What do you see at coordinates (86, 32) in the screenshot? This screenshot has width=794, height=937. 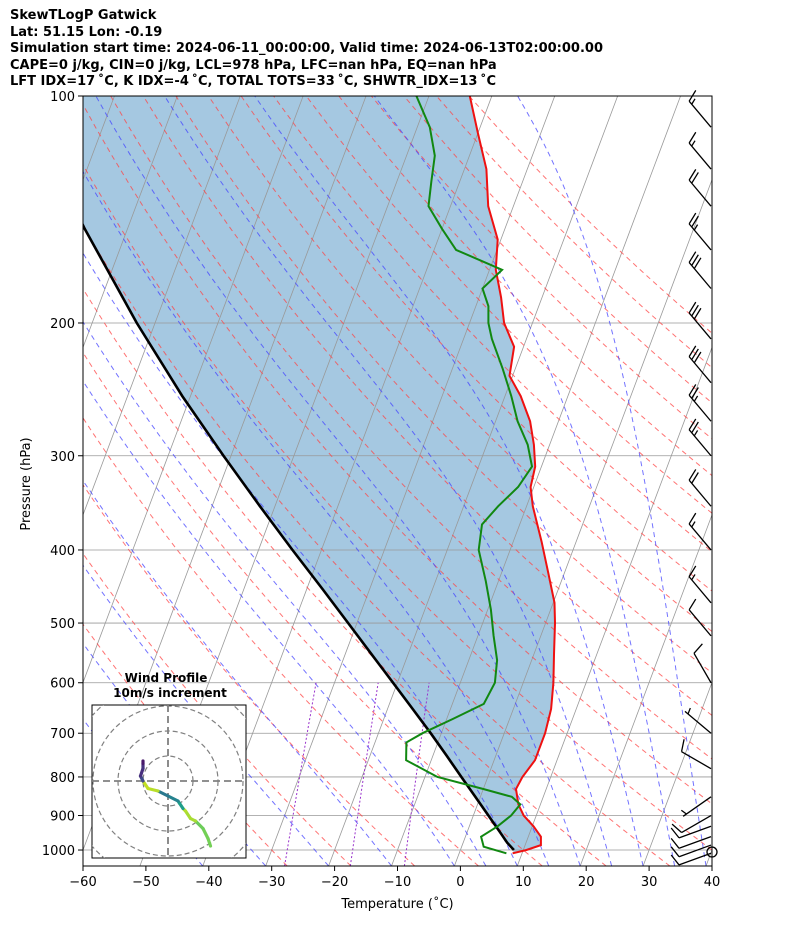 I see `location-coordinates: Lat: 51.15 Lon: -0.19` at bounding box center [86, 32].